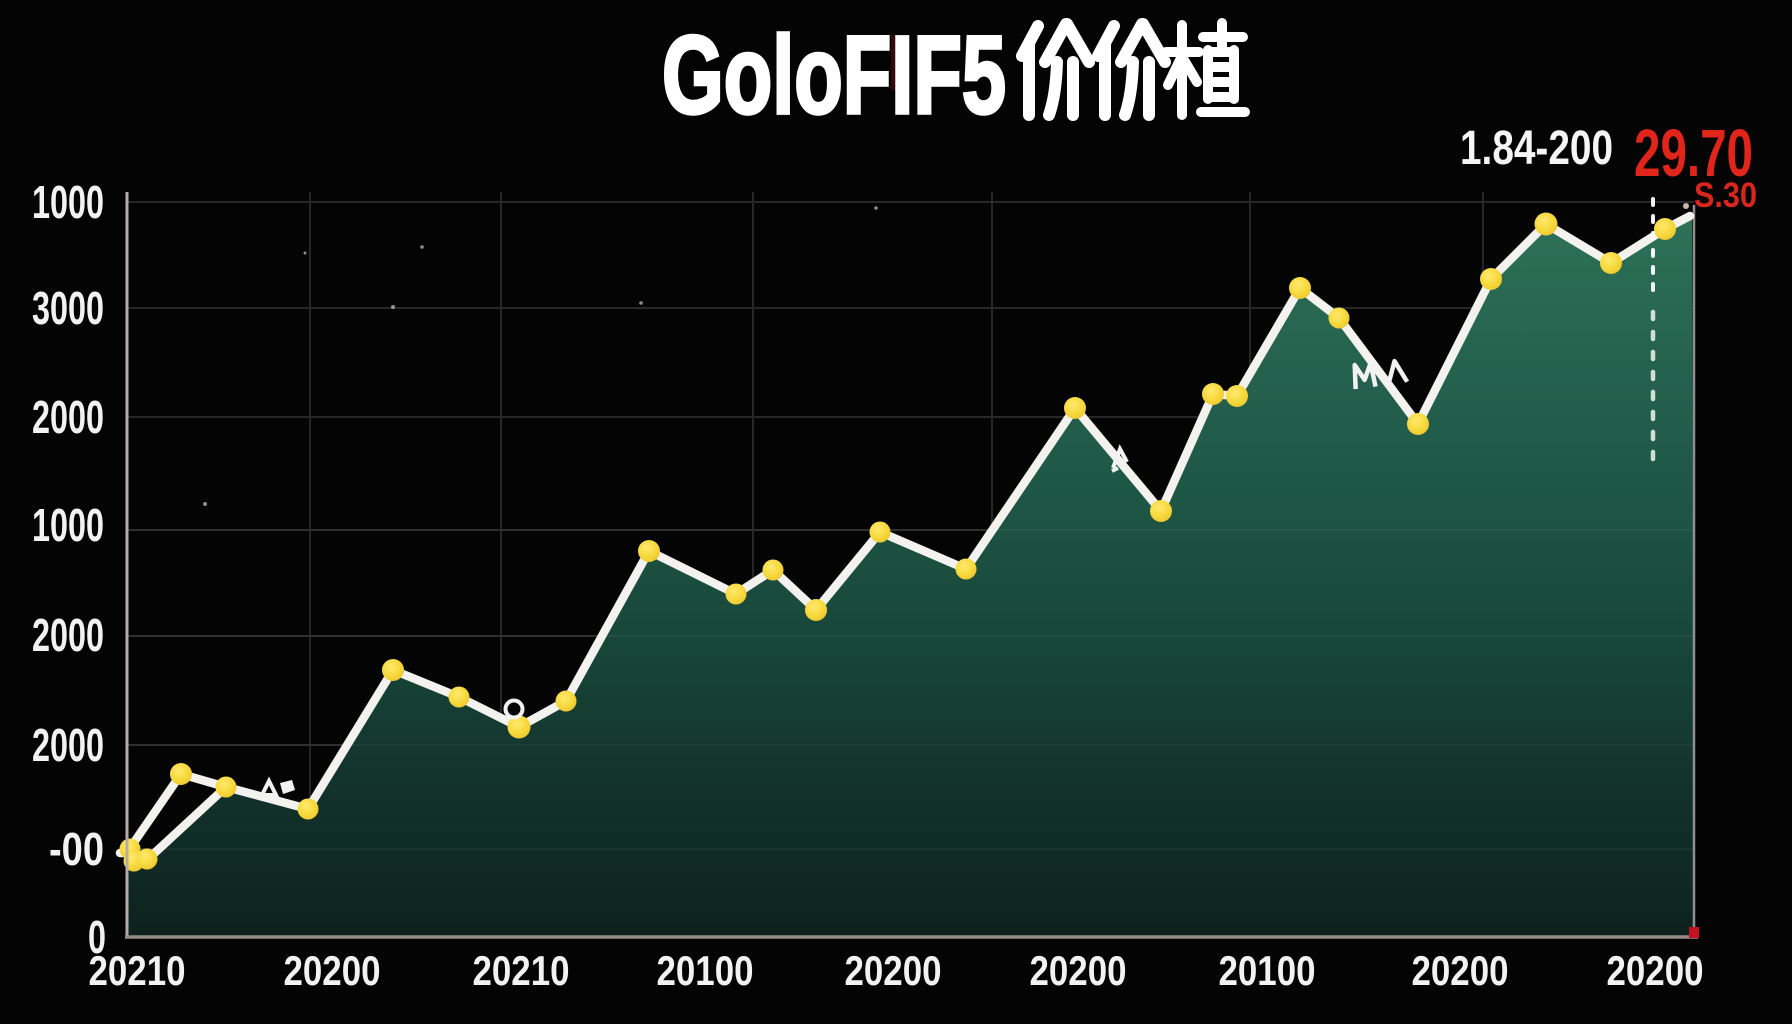 The height and width of the screenshot is (1024, 1792). I want to click on svg-text: 1.84-200, so click(1536, 148).